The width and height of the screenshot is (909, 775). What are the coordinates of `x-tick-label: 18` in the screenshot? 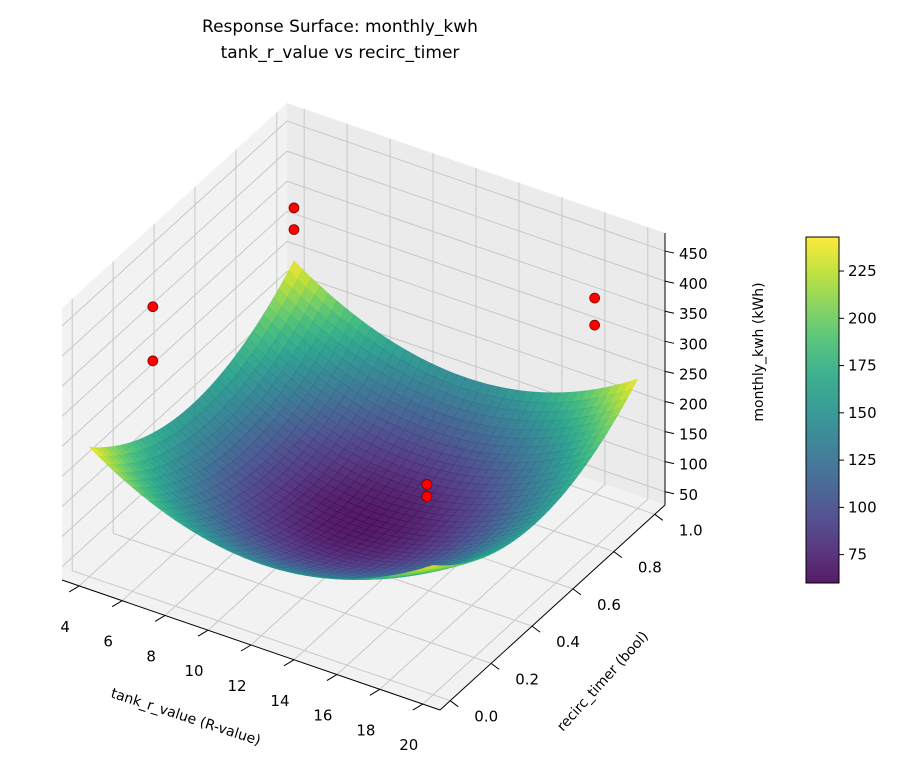 It's located at (365, 730).